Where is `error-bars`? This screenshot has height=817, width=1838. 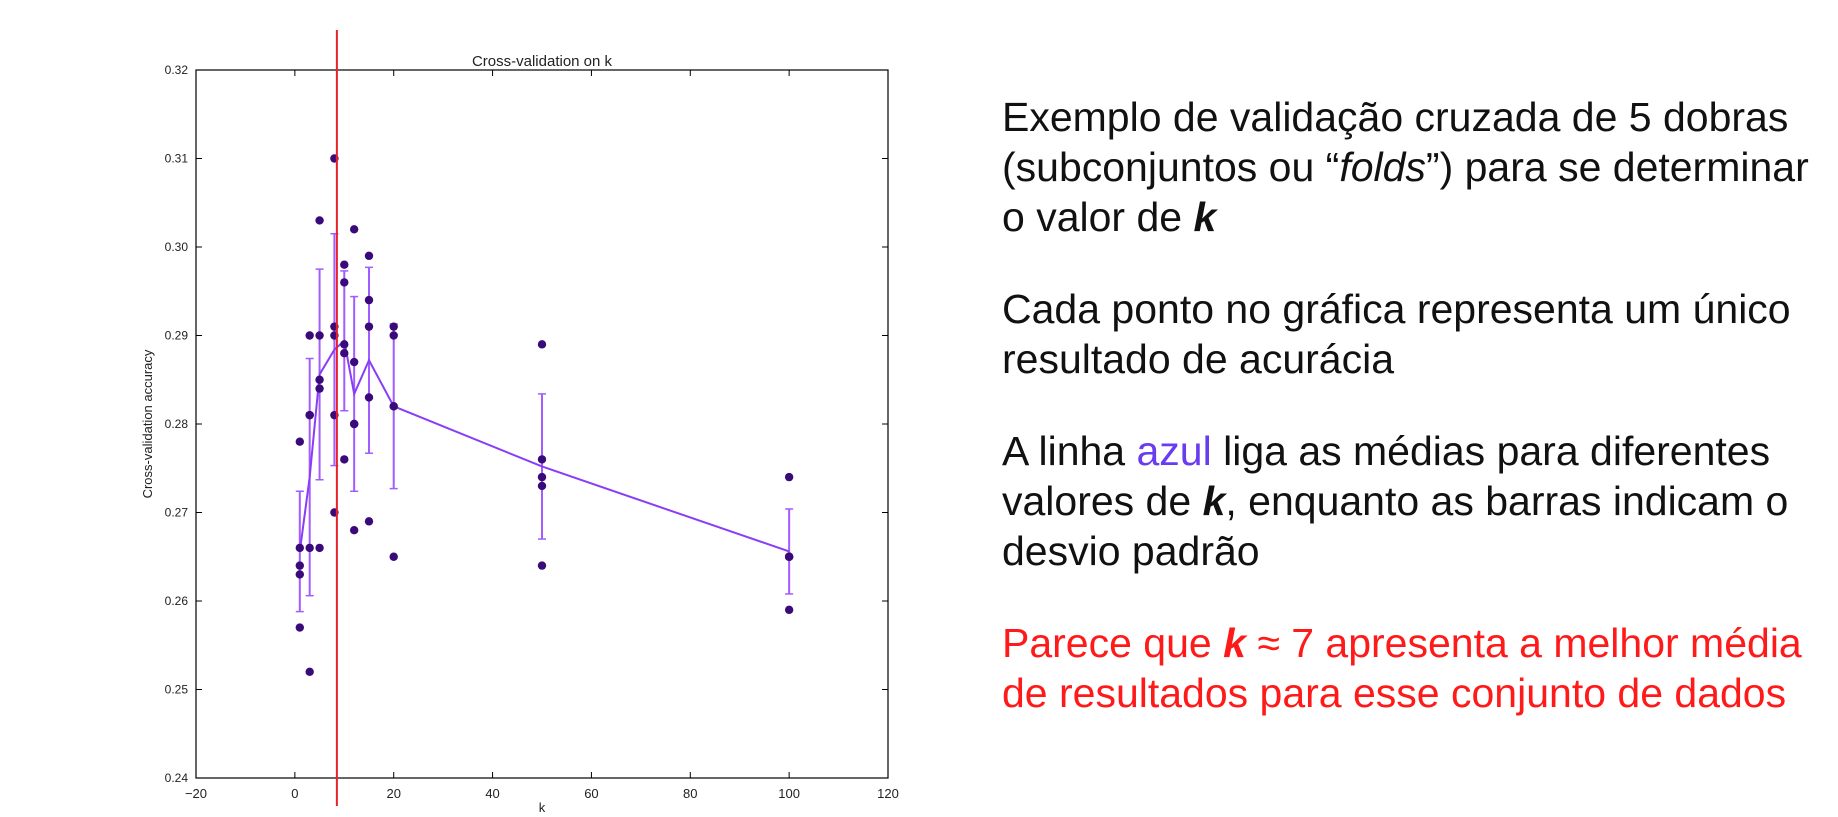
error-bars is located at coordinates (544, 422).